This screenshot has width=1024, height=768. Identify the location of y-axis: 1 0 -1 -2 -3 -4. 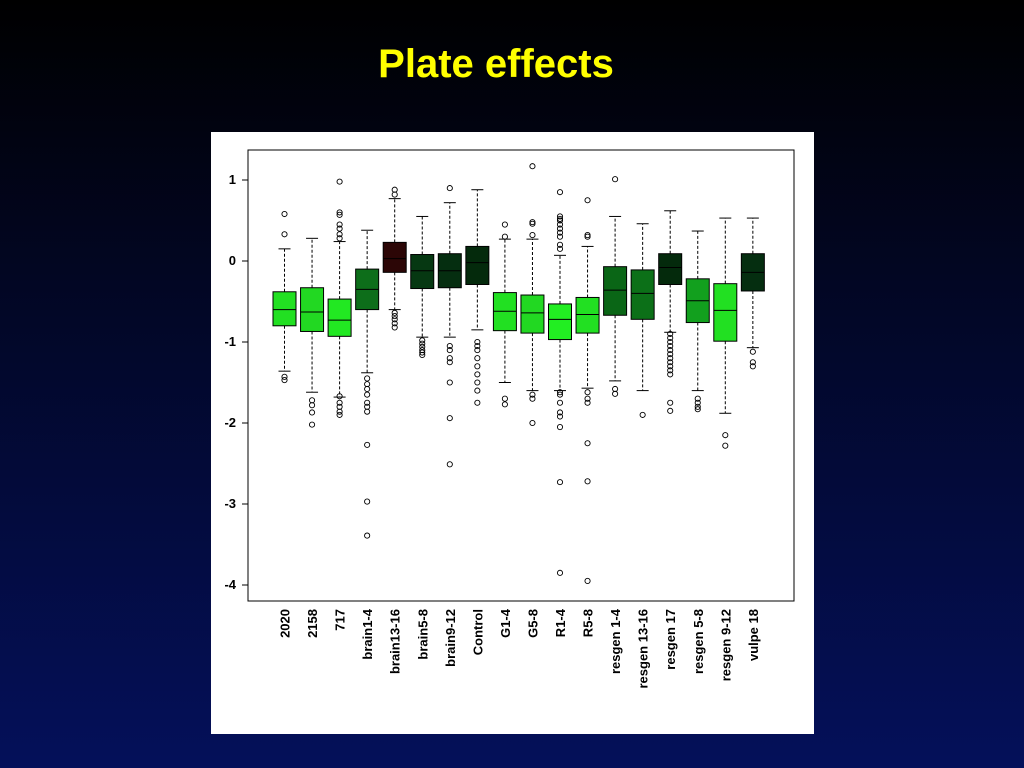
(236, 382).